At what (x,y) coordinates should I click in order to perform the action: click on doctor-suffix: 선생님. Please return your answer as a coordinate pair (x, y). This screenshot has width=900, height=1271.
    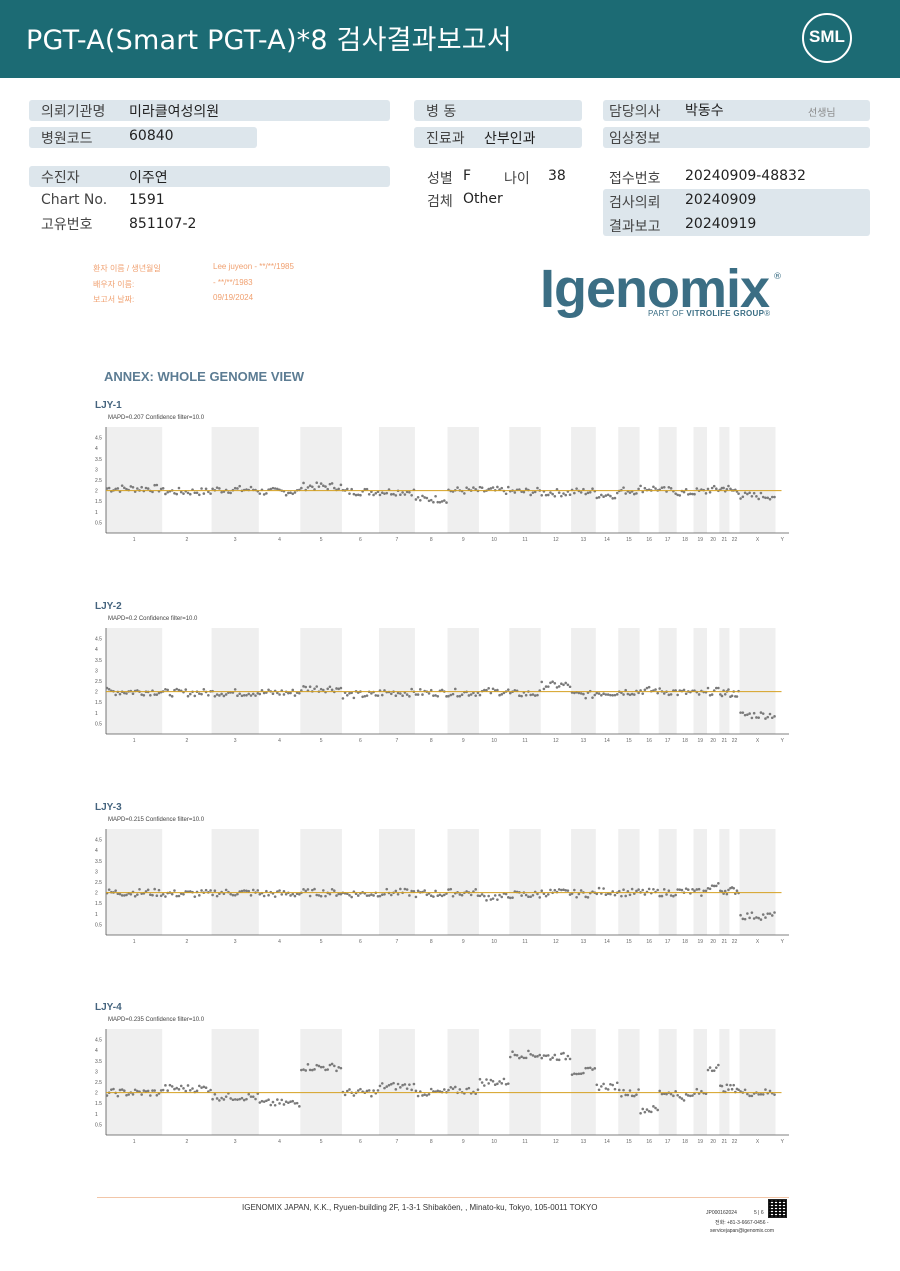
    Looking at the image, I should click on (822, 113).